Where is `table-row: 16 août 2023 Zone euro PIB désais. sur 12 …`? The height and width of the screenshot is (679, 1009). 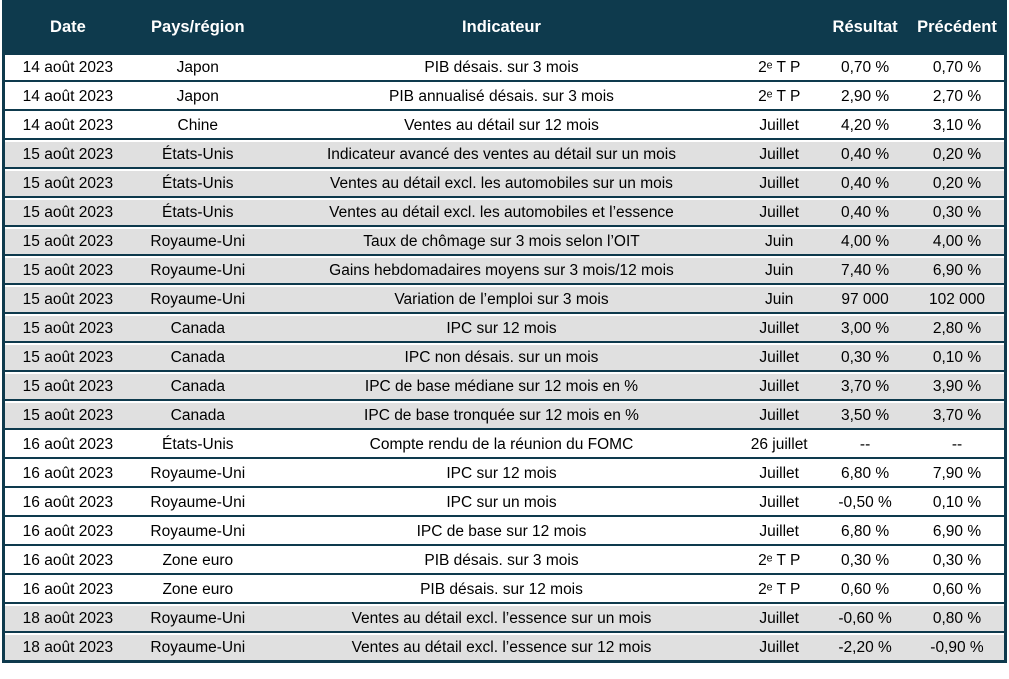 table-row: 16 août 2023 Zone euro PIB désais. sur 12 … is located at coordinates (504, 590).